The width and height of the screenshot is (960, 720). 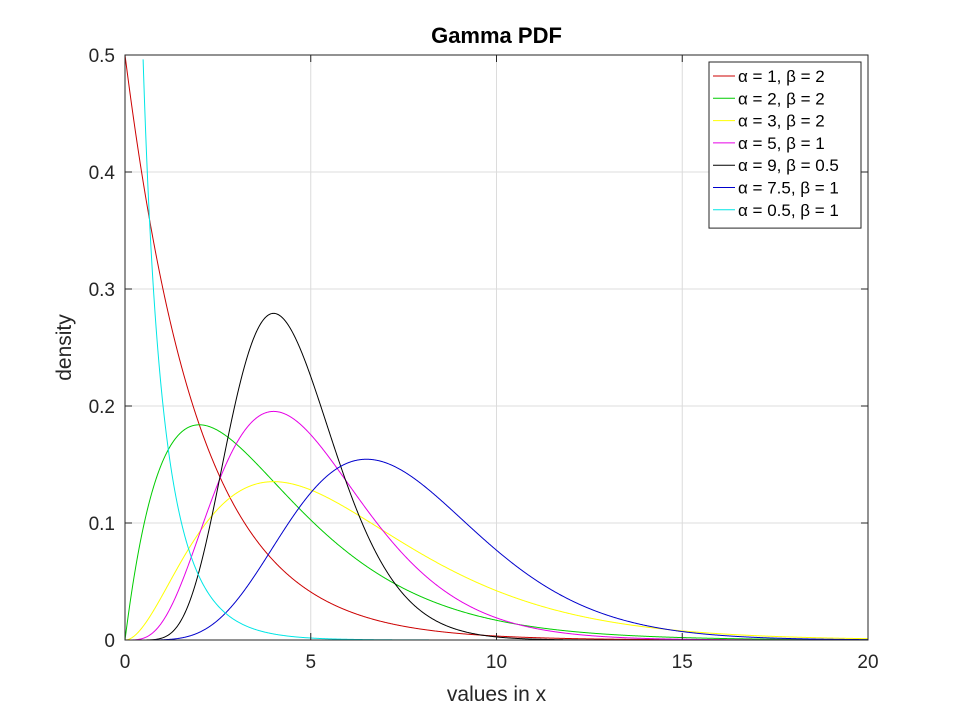 I want to click on legend-label: α = 9, β = 0.5, so click(x=788, y=165).